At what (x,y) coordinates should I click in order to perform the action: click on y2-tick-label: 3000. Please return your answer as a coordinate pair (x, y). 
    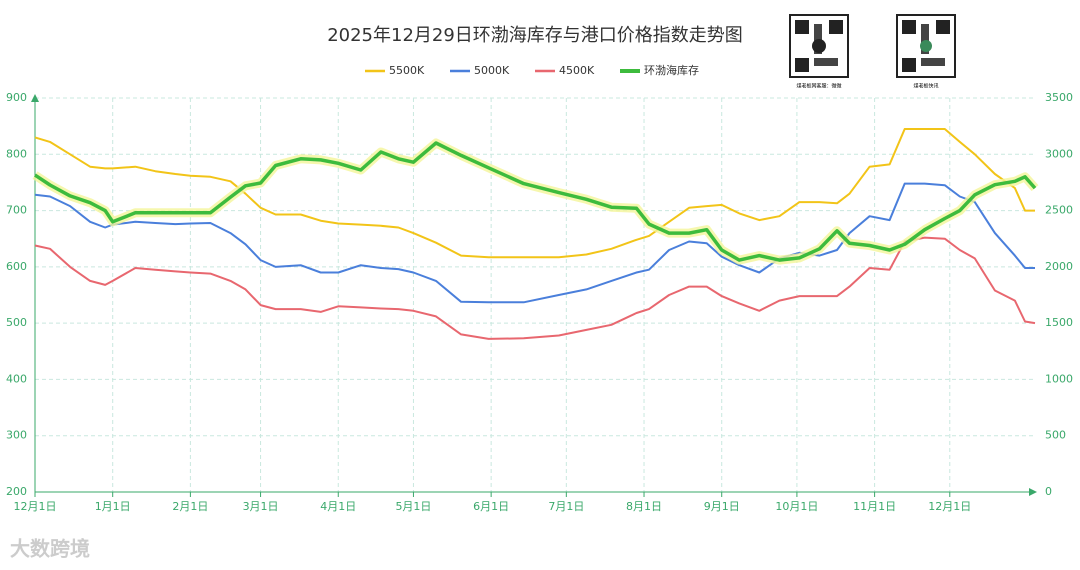
    Looking at the image, I should click on (1059, 153).